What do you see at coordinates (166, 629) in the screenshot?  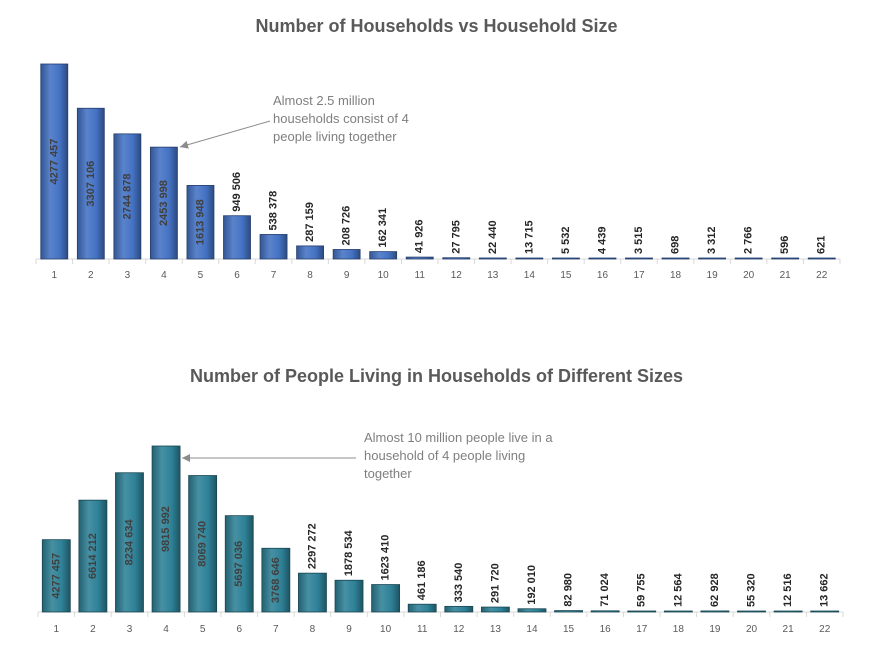 I see `x-tick-label: 4` at bounding box center [166, 629].